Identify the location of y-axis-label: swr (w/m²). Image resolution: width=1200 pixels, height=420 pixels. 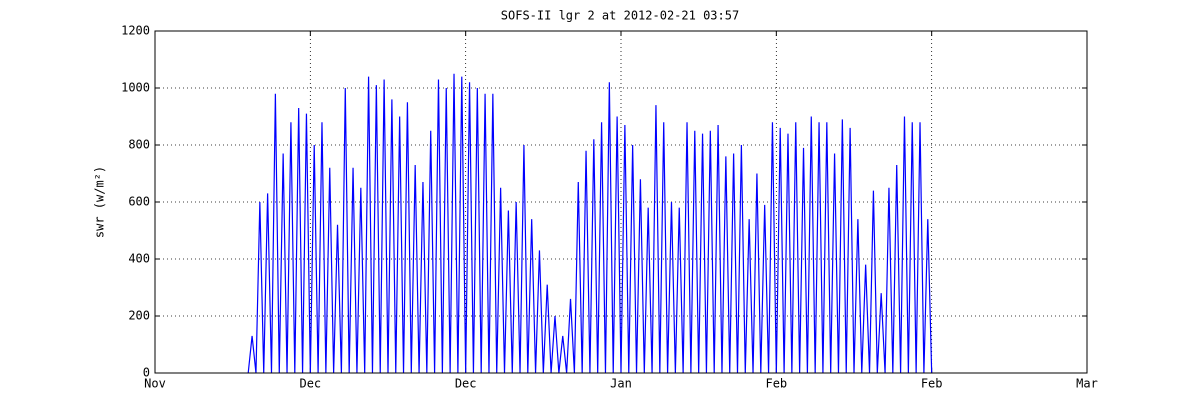
(100, 202).